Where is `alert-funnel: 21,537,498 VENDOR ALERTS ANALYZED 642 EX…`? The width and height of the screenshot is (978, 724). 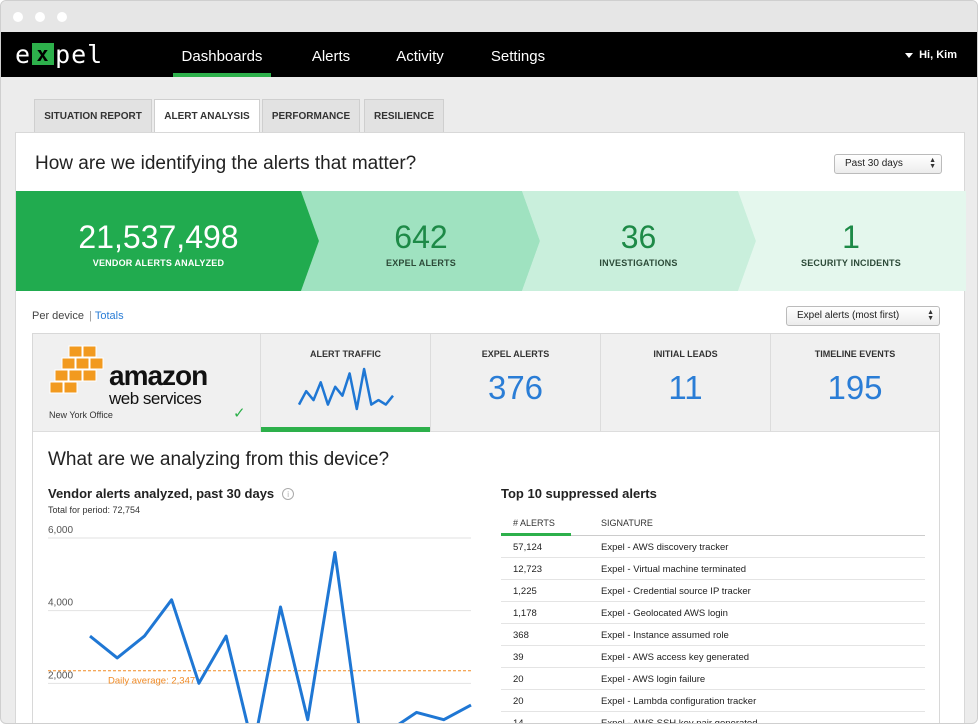 alert-funnel: 21,537,498 VENDOR ALERTS ANALYZED 642 EX… is located at coordinates (491, 241).